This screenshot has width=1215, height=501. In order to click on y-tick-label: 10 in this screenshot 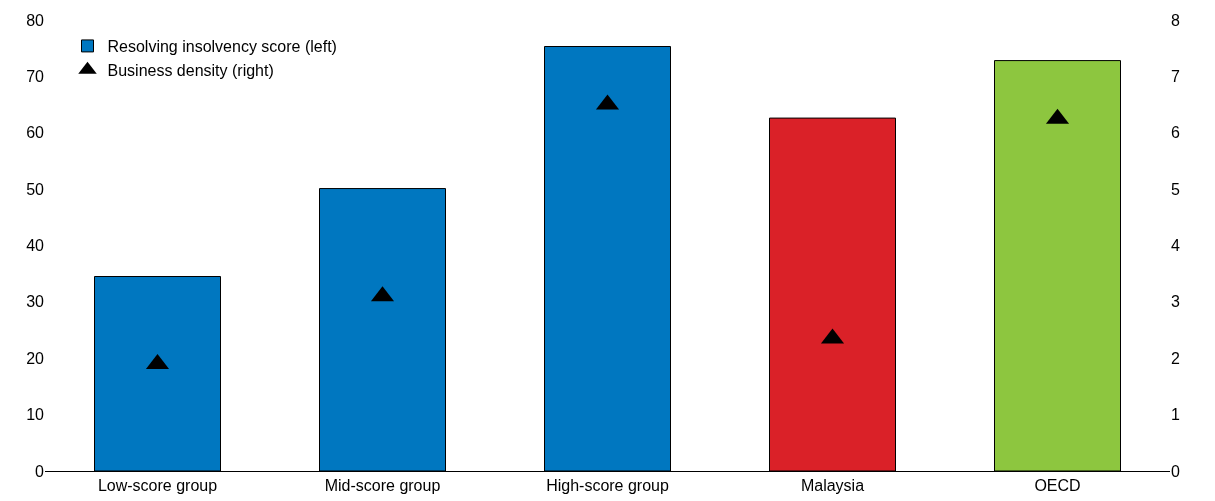, I will do `click(35, 415)`.